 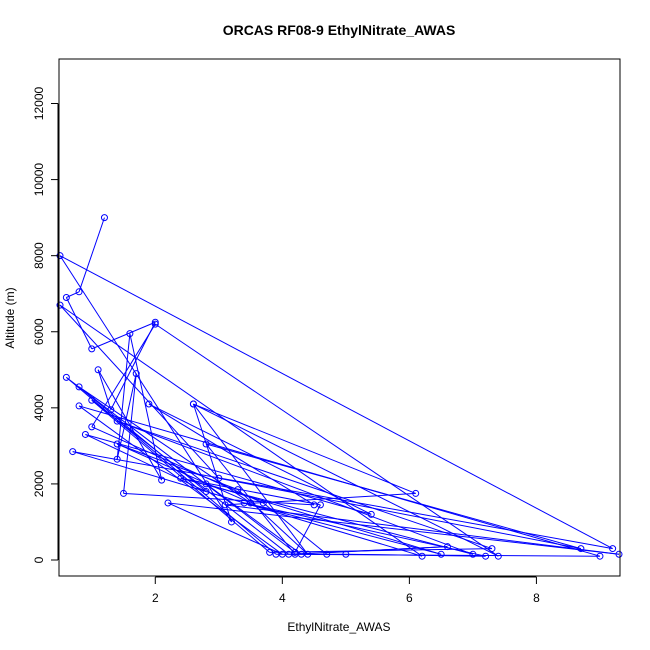 I want to click on x-tick-label: 8, so click(x=536, y=598).